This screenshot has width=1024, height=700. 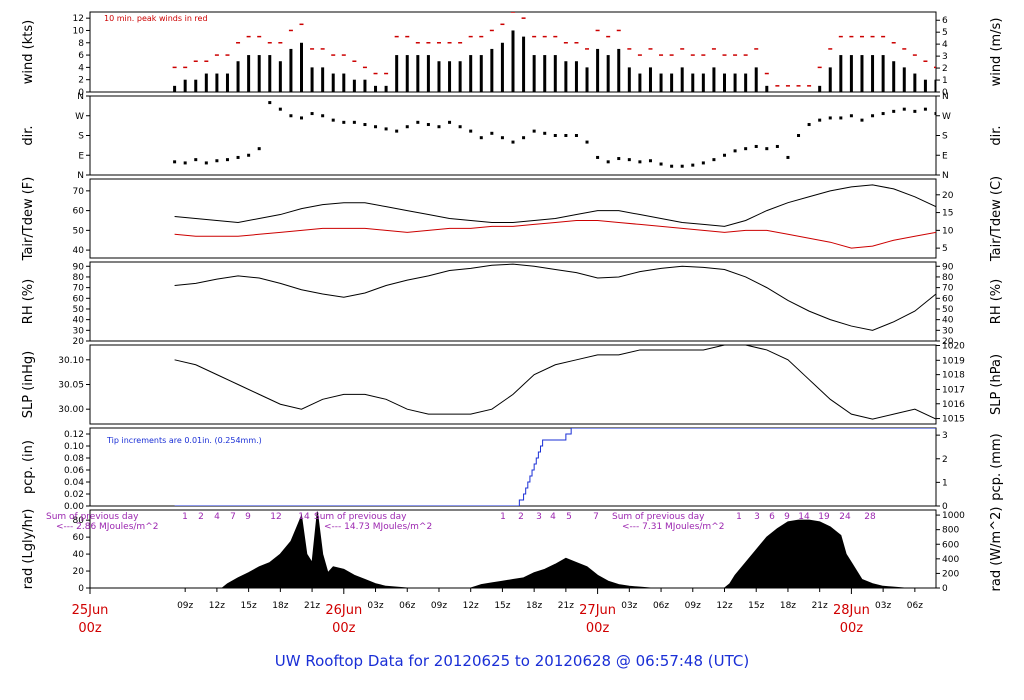 I want to click on rad-hour-marker: 5, so click(x=569, y=517).